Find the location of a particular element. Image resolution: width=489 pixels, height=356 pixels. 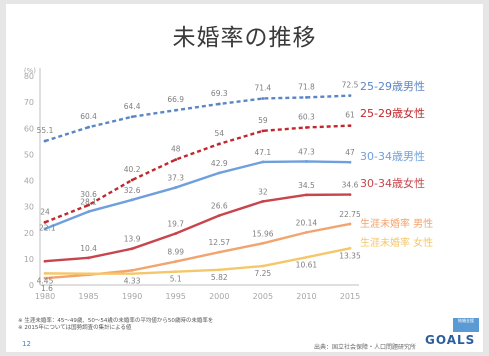

data-label: 71.8 is located at coordinates (306, 86).